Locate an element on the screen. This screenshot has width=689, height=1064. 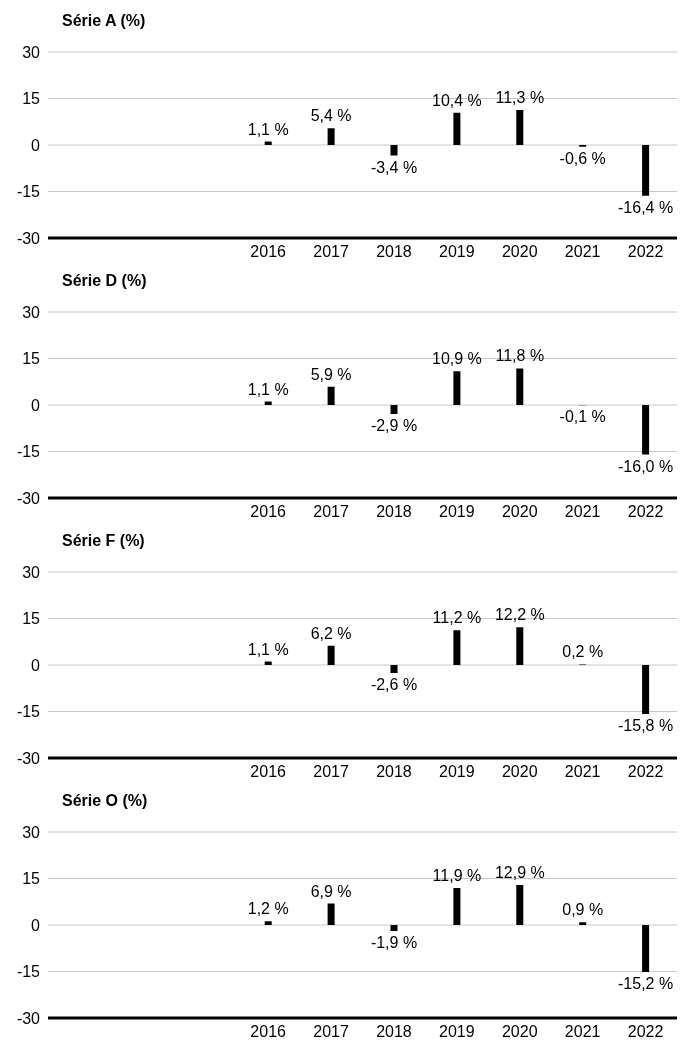
data-label: 10,9 % is located at coordinates (456, 359).